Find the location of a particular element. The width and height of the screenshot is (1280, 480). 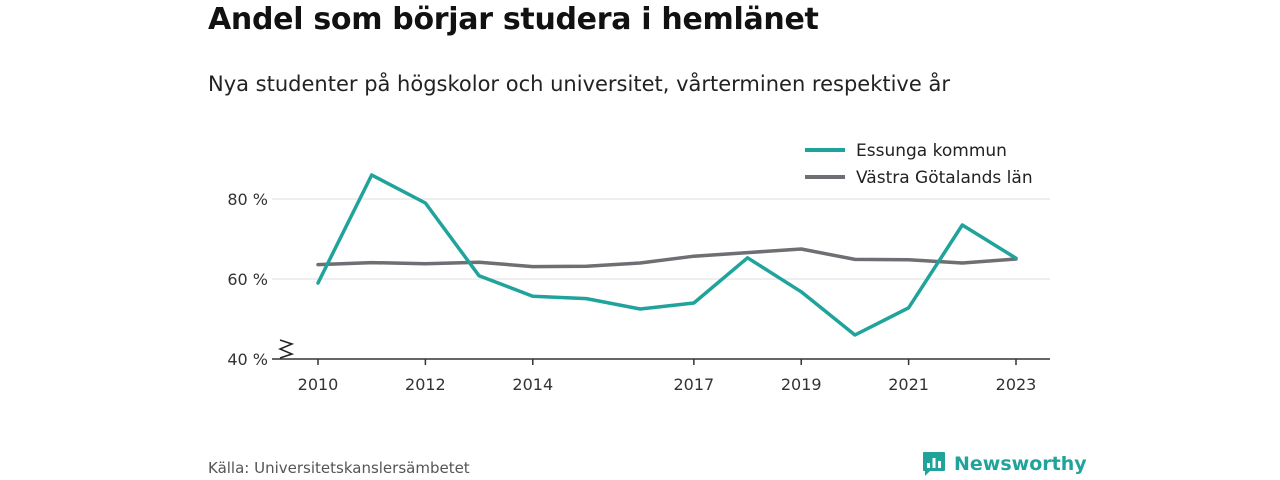

x-tick-label: 2021 is located at coordinates (908, 384).